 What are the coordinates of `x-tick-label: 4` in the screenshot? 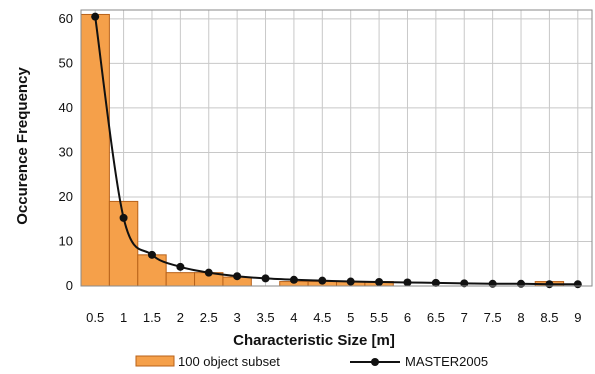 It's located at (293, 317).